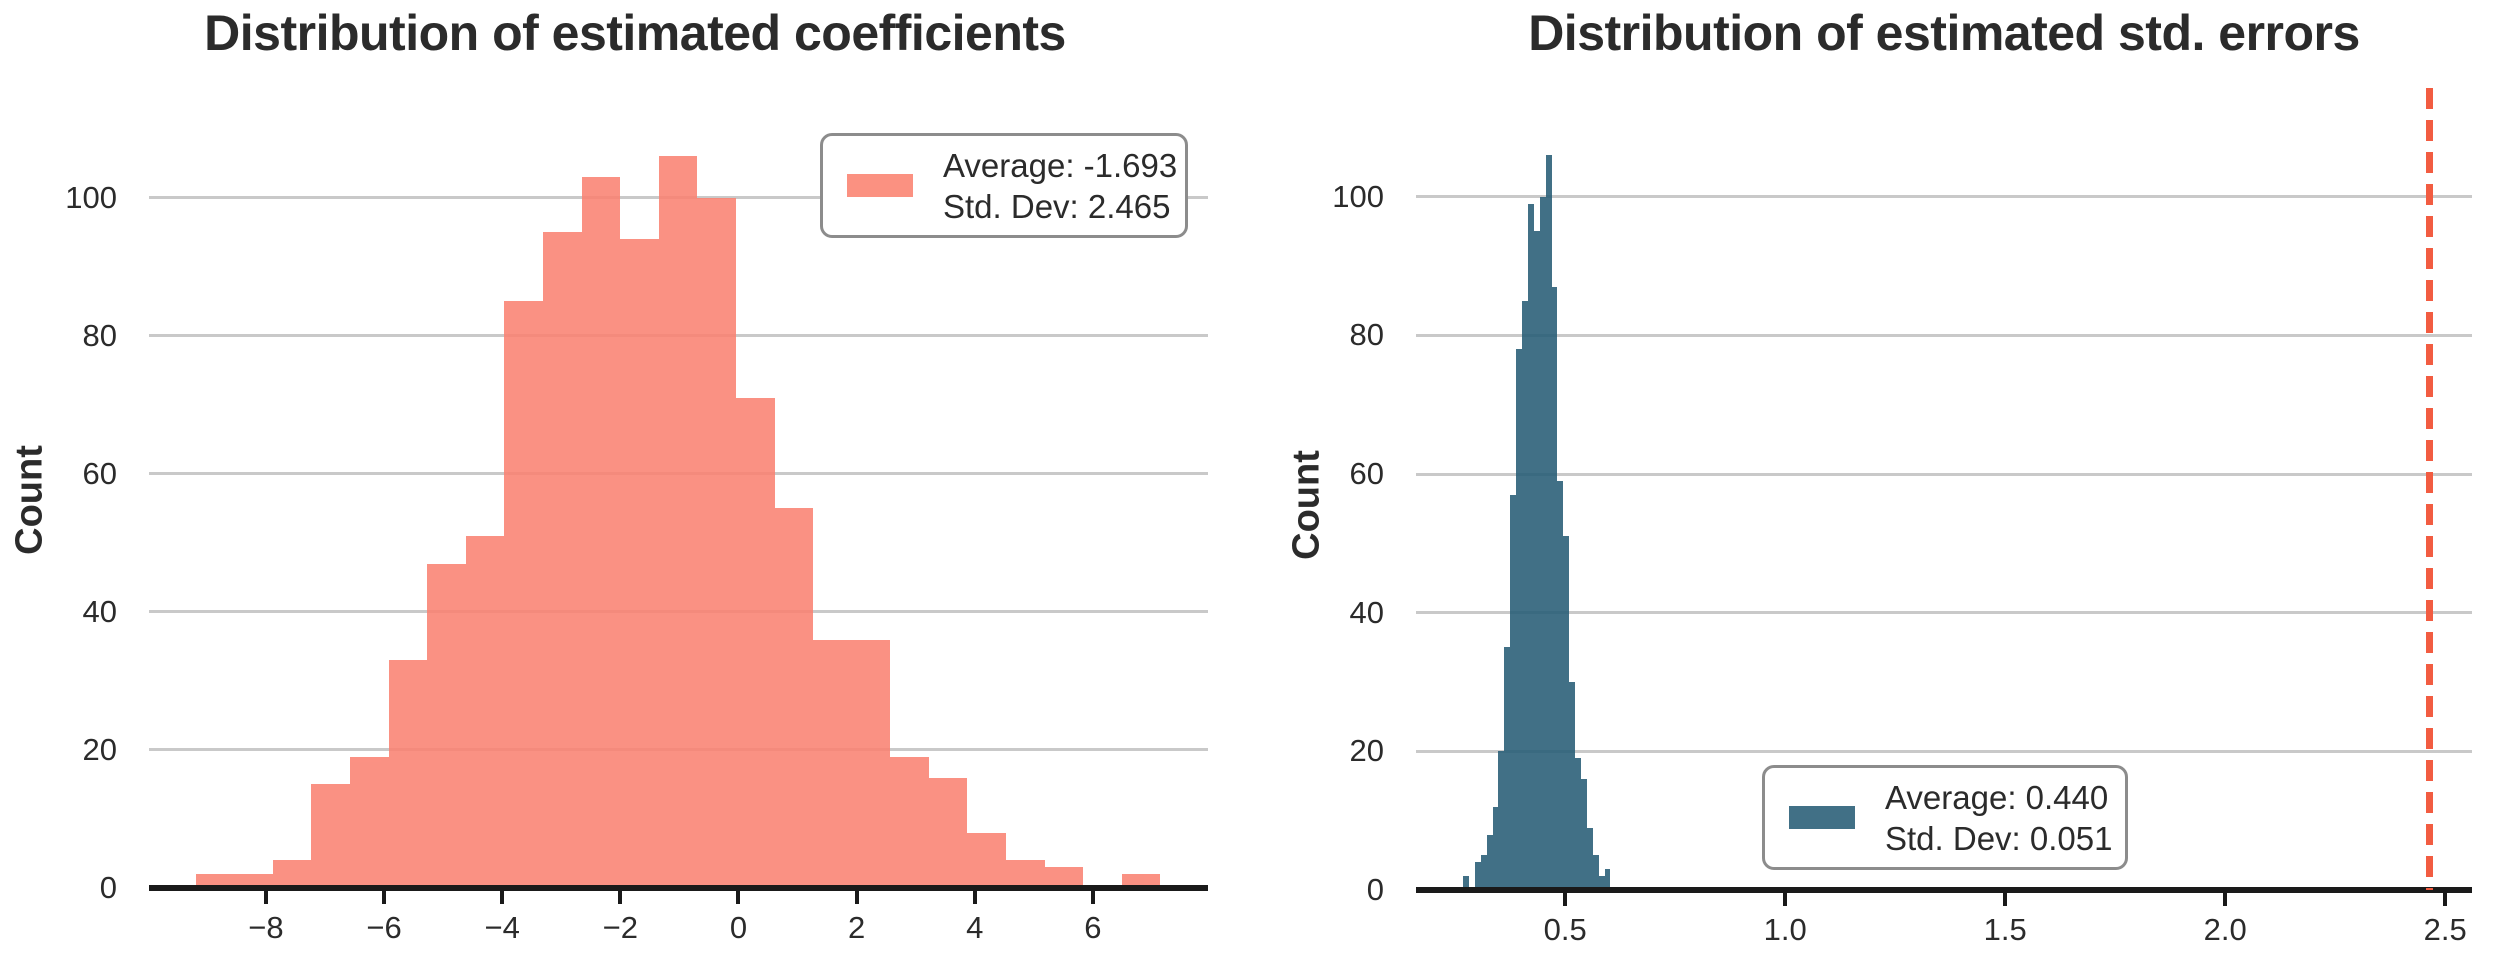  I want to click on legend: Average: -1.693 Std. Dev: 2.465, so click(1004, 185).